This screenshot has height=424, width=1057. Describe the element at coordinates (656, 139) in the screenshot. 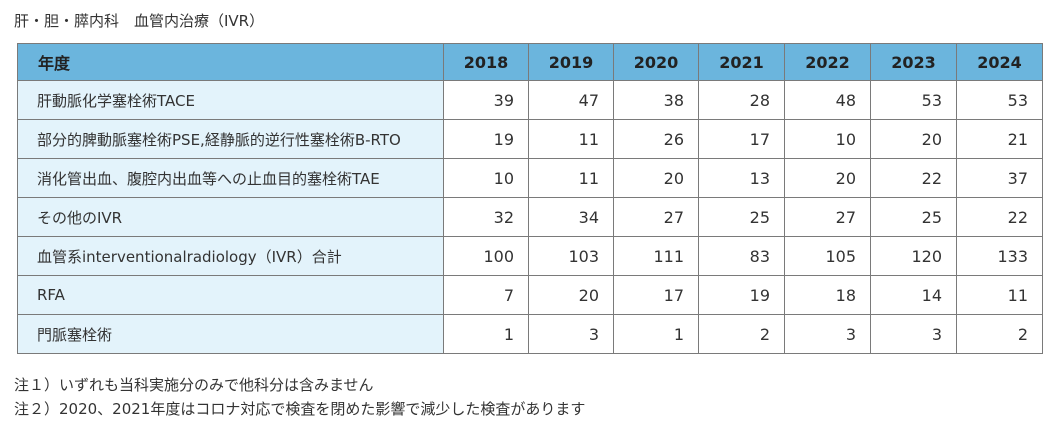

I see `cell-value: 26` at that location.